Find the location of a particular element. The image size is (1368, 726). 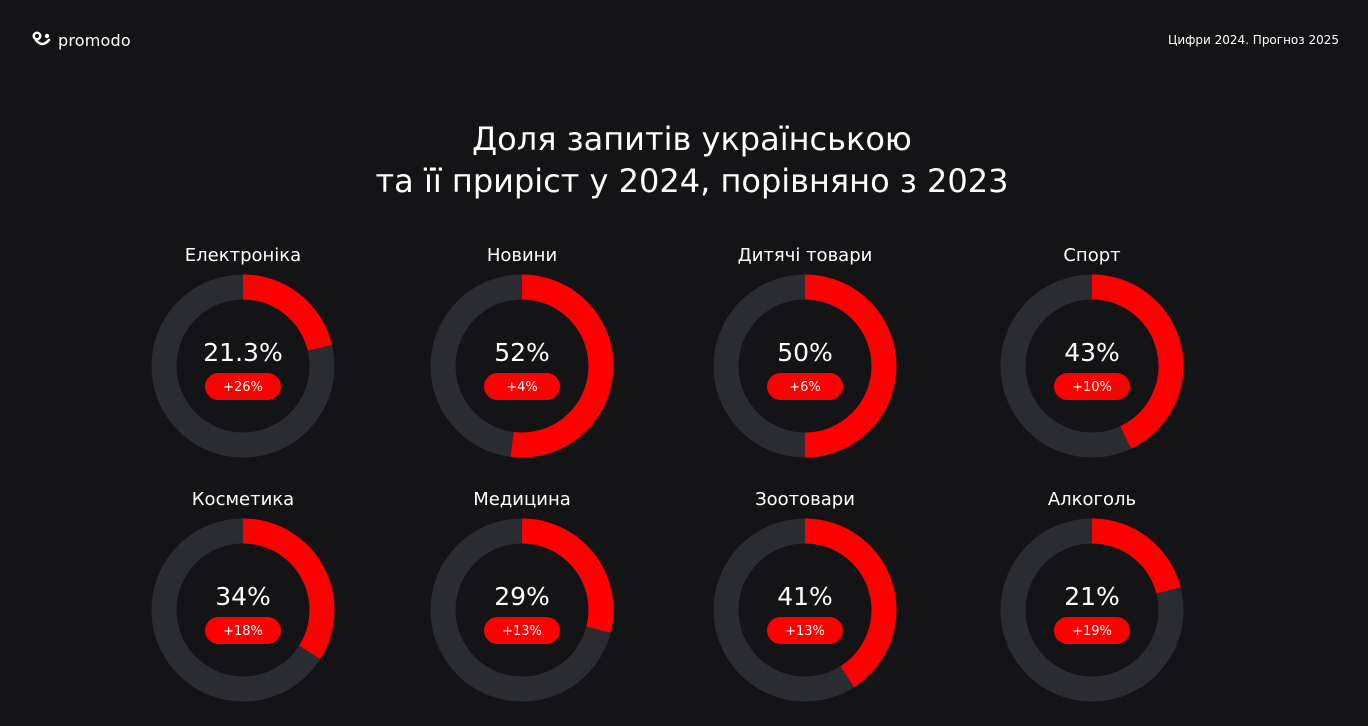

donut-chart: Спорт 43% +10% is located at coordinates (1092, 351).